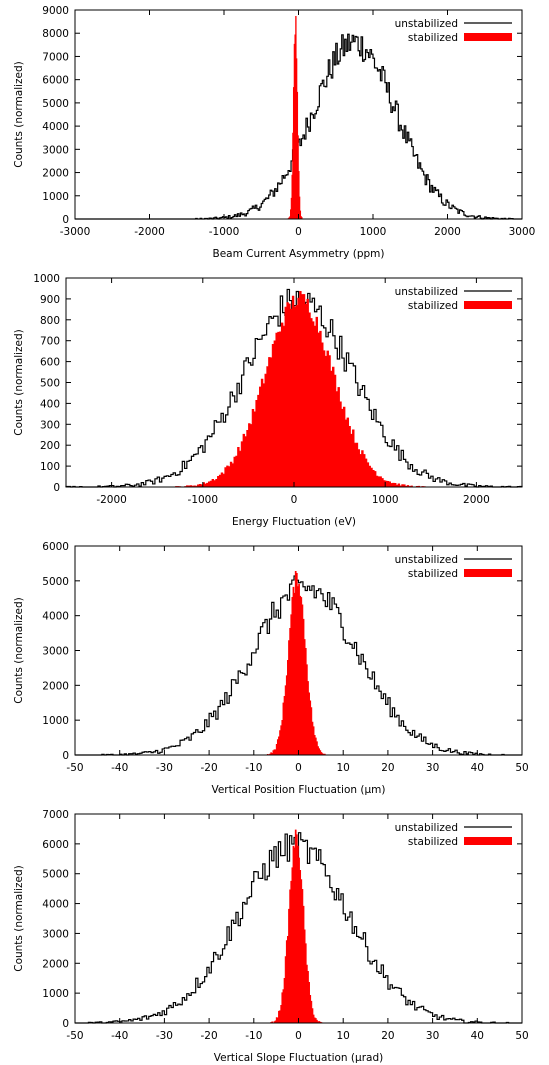 Image resolution: width=549 pixels, height=1065 pixels. Describe the element at coordinates (50, 363) in the screenshot. I see `y-tick-label: 600` at that location.